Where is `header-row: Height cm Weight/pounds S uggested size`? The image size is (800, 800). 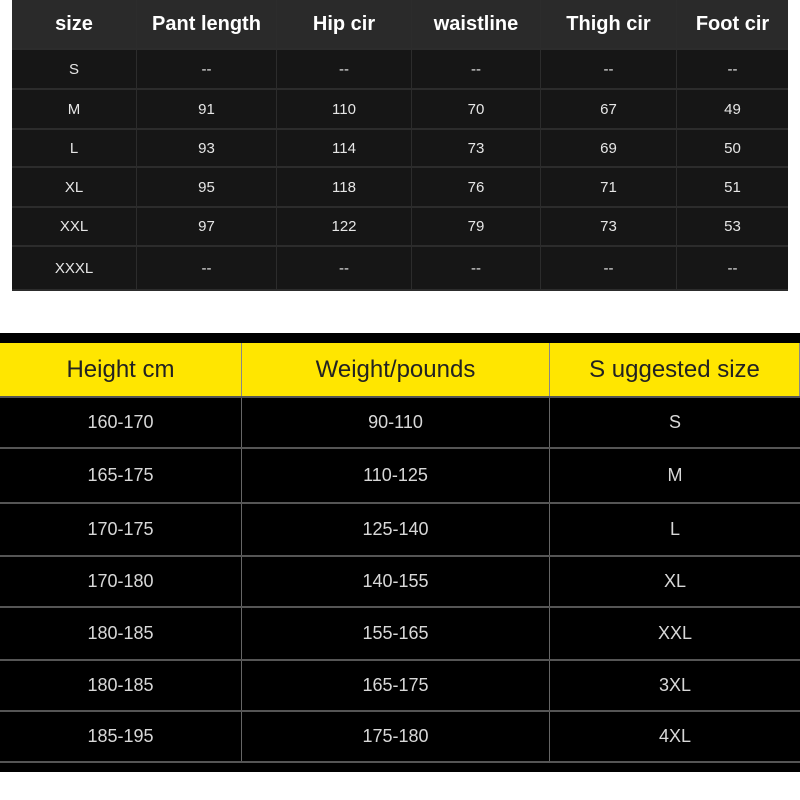
header-row: Height cm Weight/pounds S uggested size is located at coordinates (400, 370).